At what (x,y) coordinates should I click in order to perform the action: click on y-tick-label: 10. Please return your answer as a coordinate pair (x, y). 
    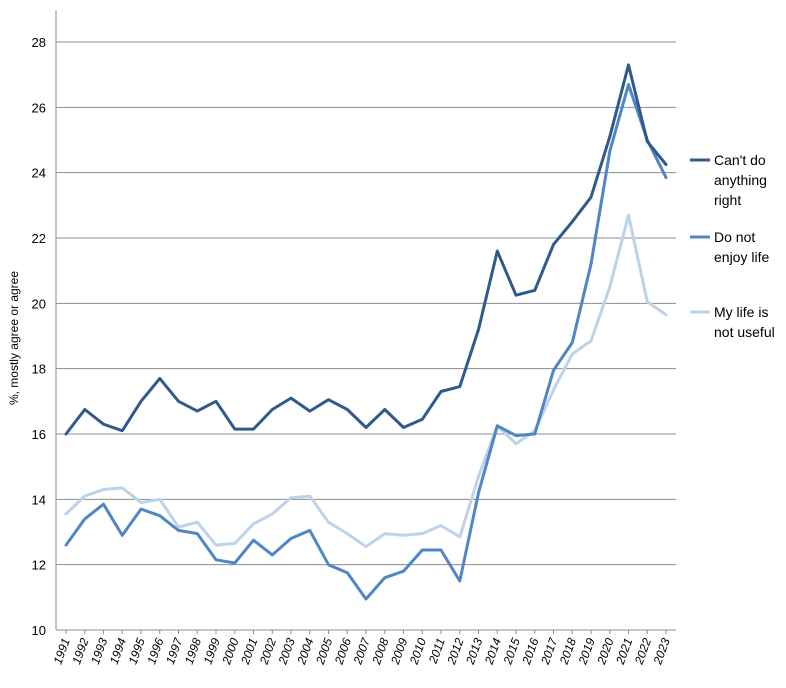
    Looking at the image, I should click on (39, 630).